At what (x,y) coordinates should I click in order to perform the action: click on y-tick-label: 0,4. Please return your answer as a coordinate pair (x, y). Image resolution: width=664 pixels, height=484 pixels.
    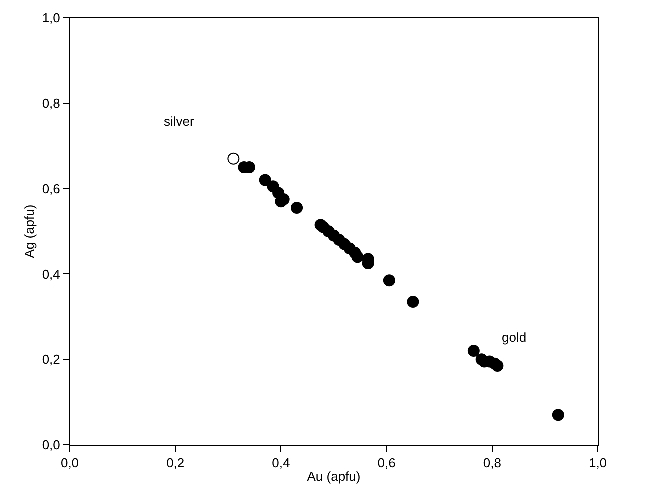
    Looking at the image, I should click on (51, 274).